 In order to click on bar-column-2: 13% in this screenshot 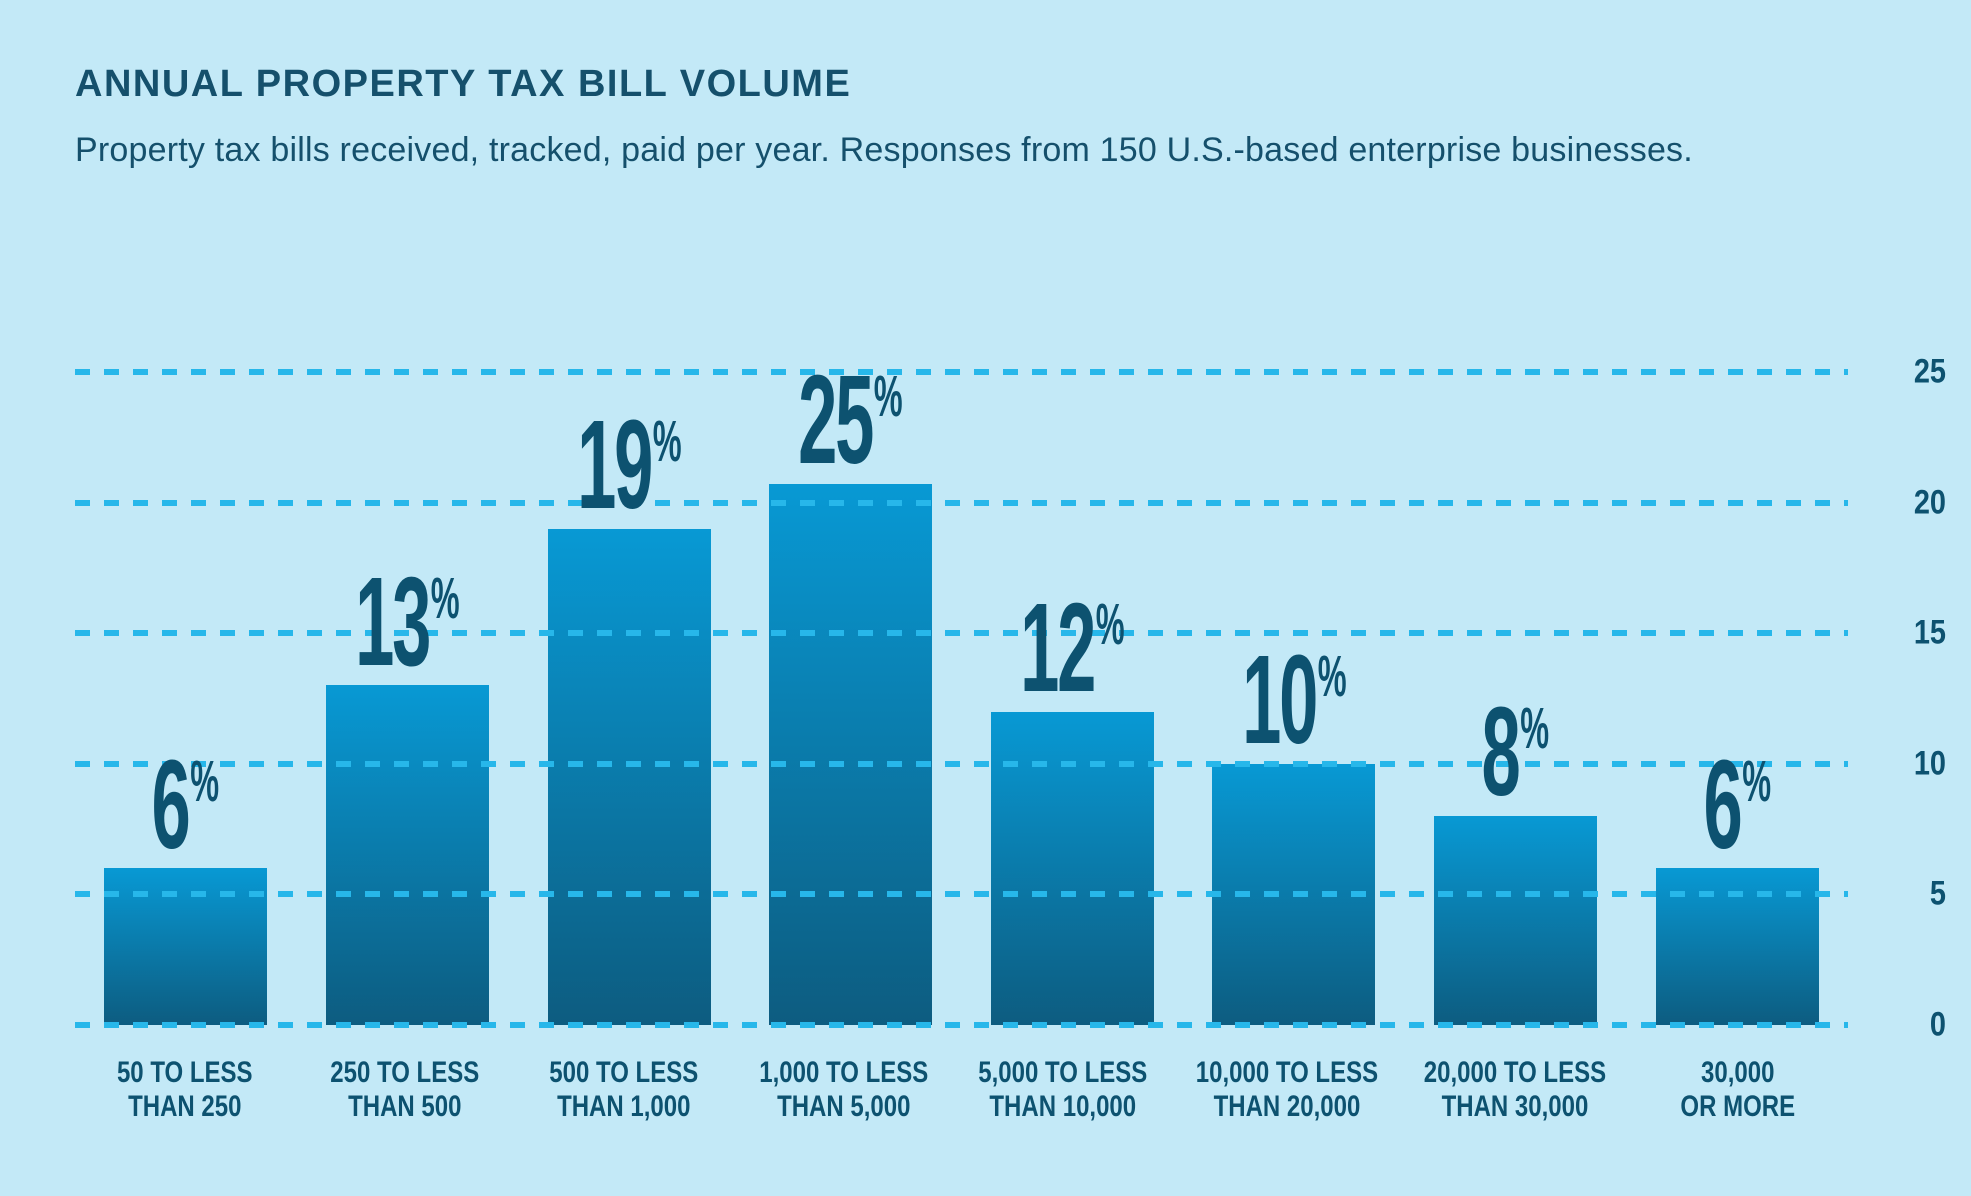, I will do `click(408, 698)`.